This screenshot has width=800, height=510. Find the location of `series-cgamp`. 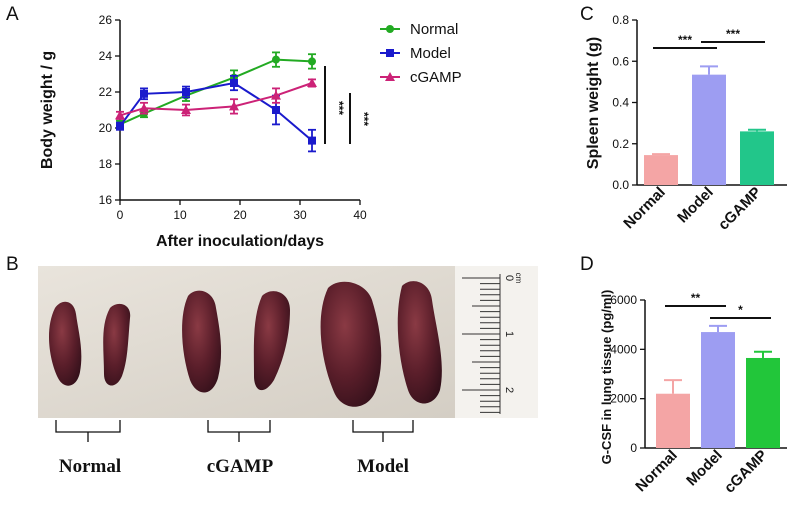

series-cgamp is located at coordinates (216, 99).